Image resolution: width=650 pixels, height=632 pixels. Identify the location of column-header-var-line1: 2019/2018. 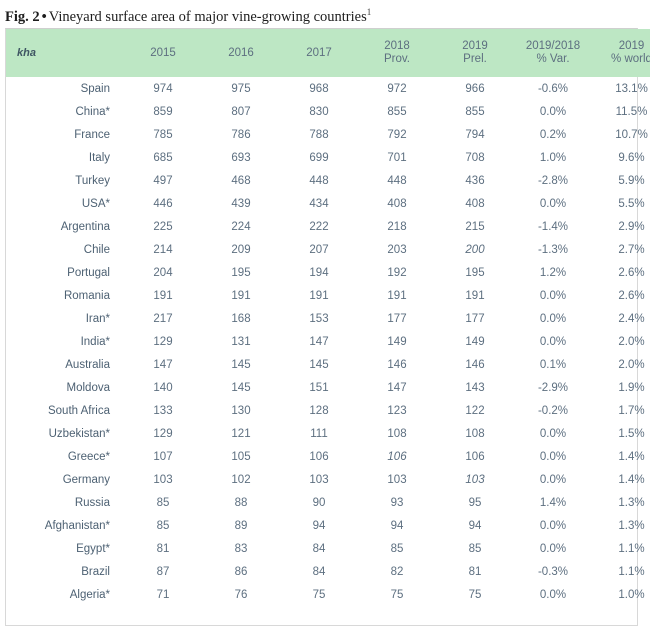
(553, 46).